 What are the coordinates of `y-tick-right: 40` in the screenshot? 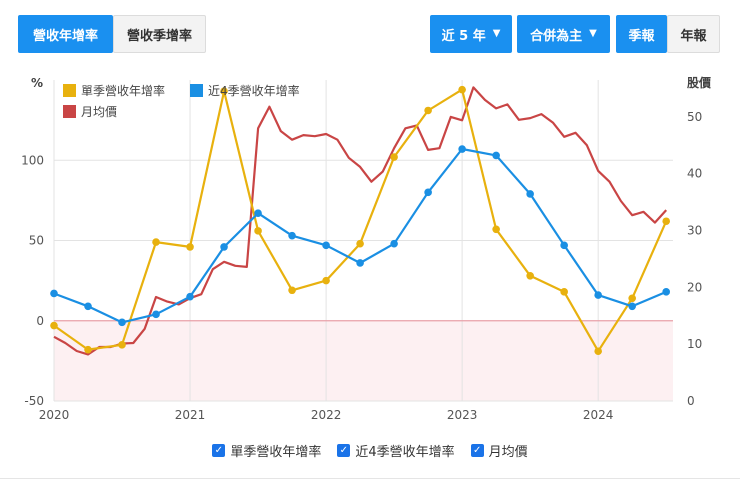 It's located at (694, 174).